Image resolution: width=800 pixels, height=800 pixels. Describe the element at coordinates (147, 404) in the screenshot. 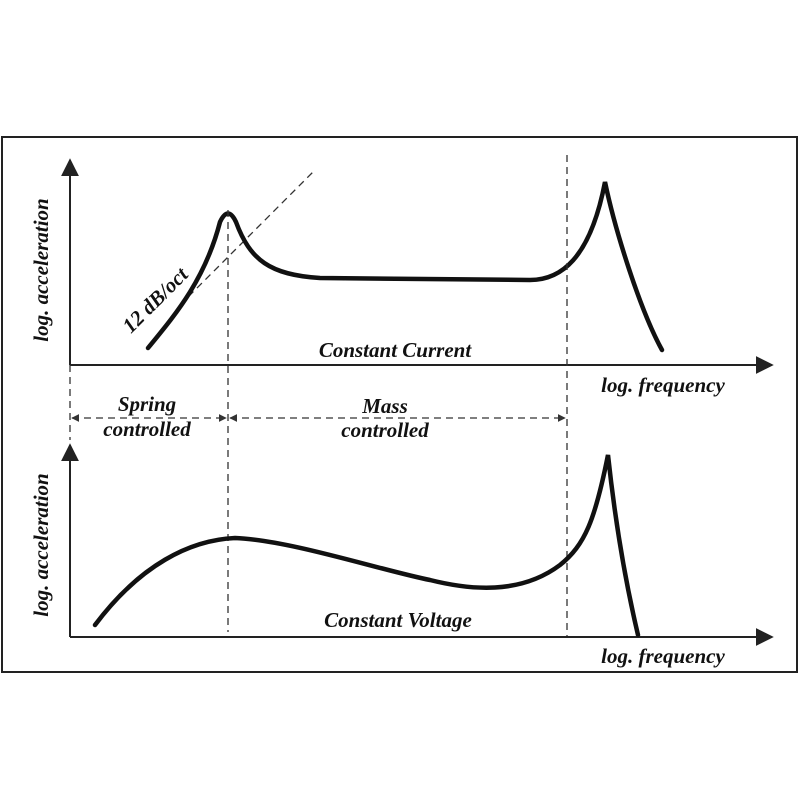

I see `region-label: Spring` at that location.